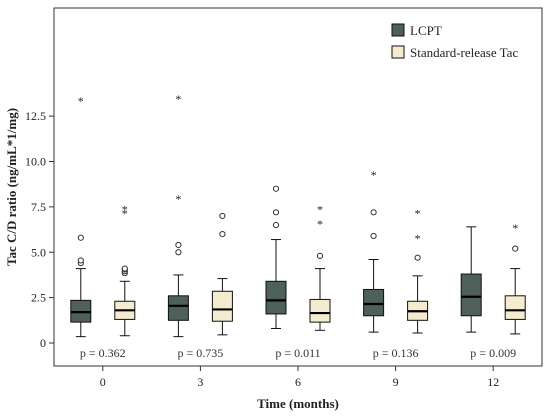 Image resolution: width=550 pixels, height=416 pixels. I want to click on y-tick-label: 10.0, so click(35, 162).